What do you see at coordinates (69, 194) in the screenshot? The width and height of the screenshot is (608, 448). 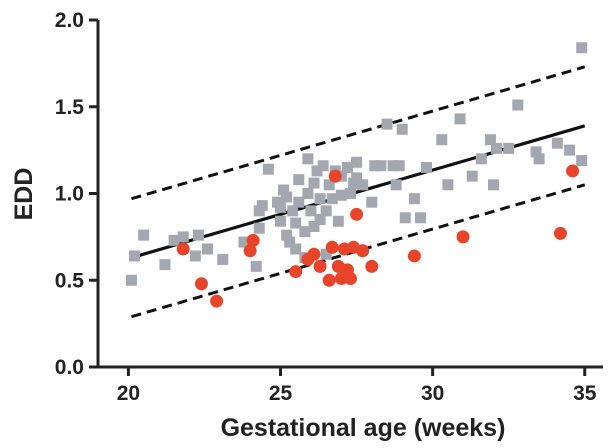 I see `y-tick-label: 1.0` at bounding box center [69, 194].